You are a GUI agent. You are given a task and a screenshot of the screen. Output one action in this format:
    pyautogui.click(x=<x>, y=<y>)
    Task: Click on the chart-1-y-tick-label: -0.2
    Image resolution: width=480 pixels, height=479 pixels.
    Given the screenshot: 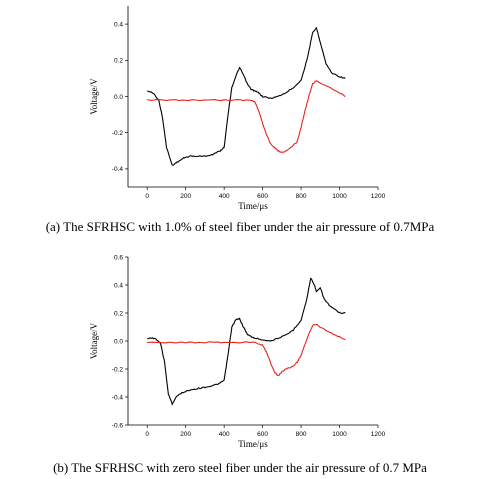 What is the action you would take?
    pyautogui.click(x=118, y=133)
    